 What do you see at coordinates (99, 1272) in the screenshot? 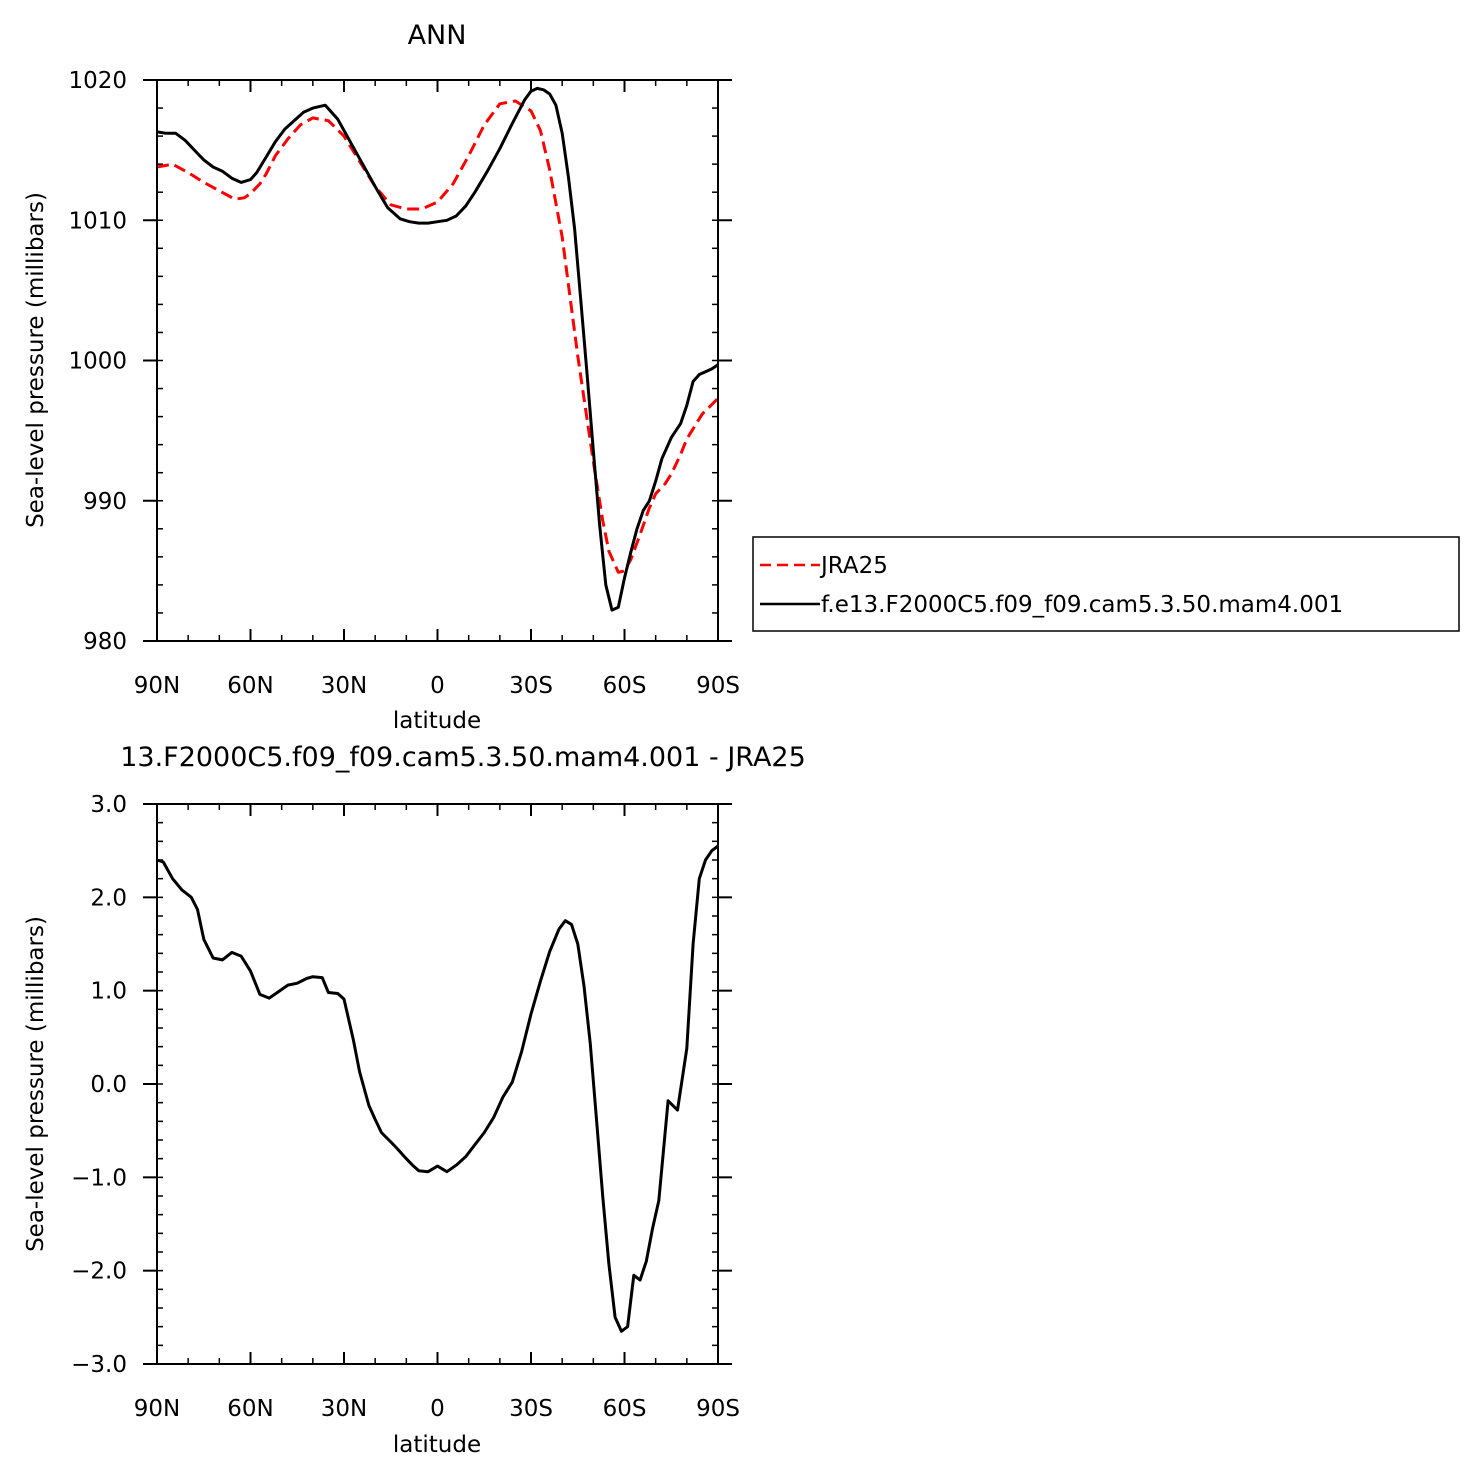
I see `y-tick-label: −2.0` at bounding box center [99, 1272].